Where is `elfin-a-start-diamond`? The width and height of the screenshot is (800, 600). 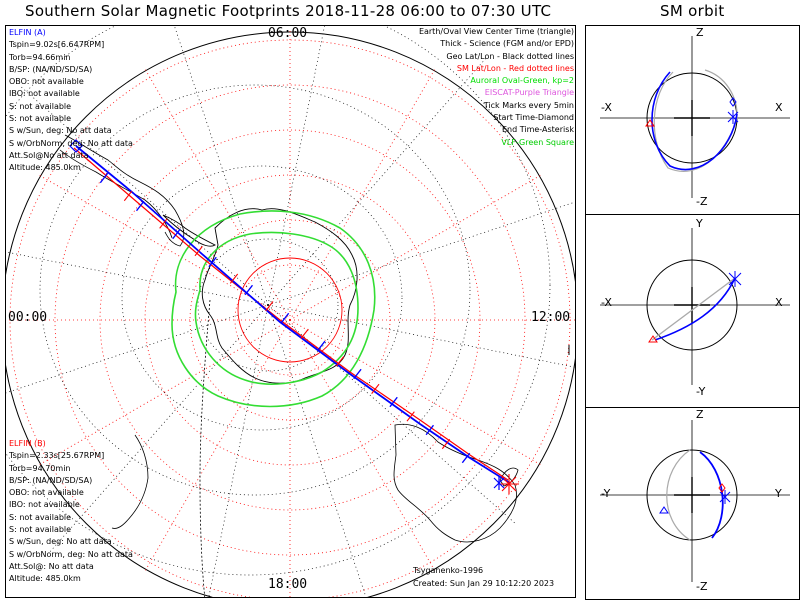 elfin-a-start-diamond is located at coordinates (76, 146).